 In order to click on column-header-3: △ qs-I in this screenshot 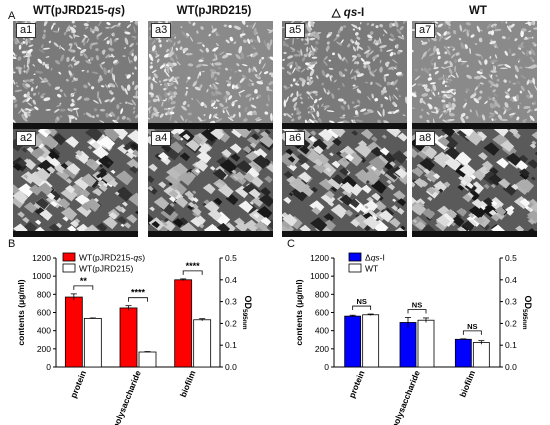, I will do `click(348, 13)`.